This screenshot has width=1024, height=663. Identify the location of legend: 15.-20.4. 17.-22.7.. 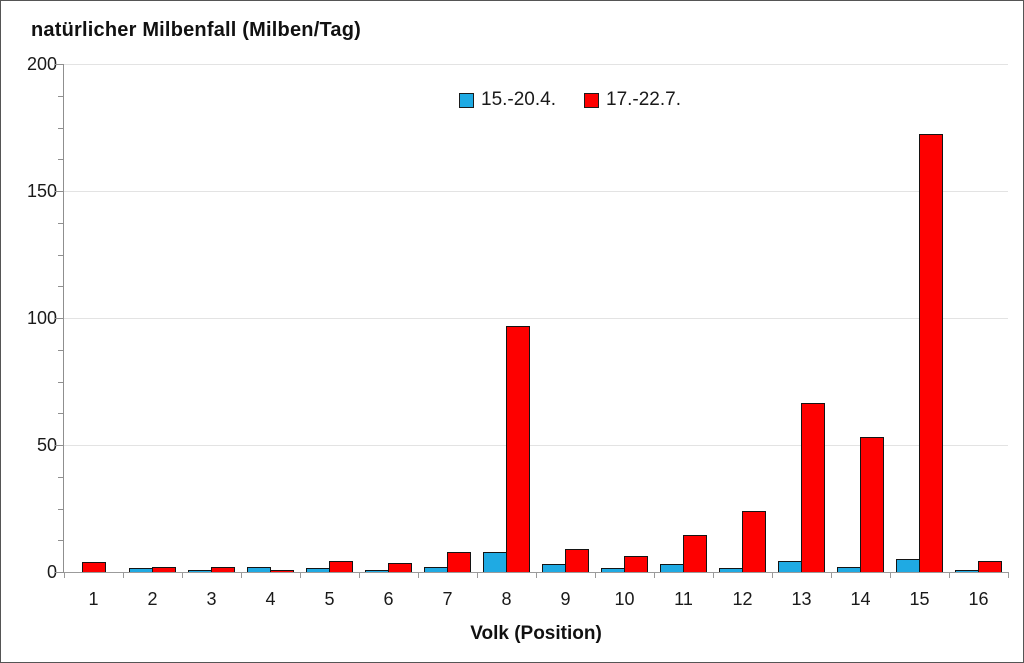
(570, 100).